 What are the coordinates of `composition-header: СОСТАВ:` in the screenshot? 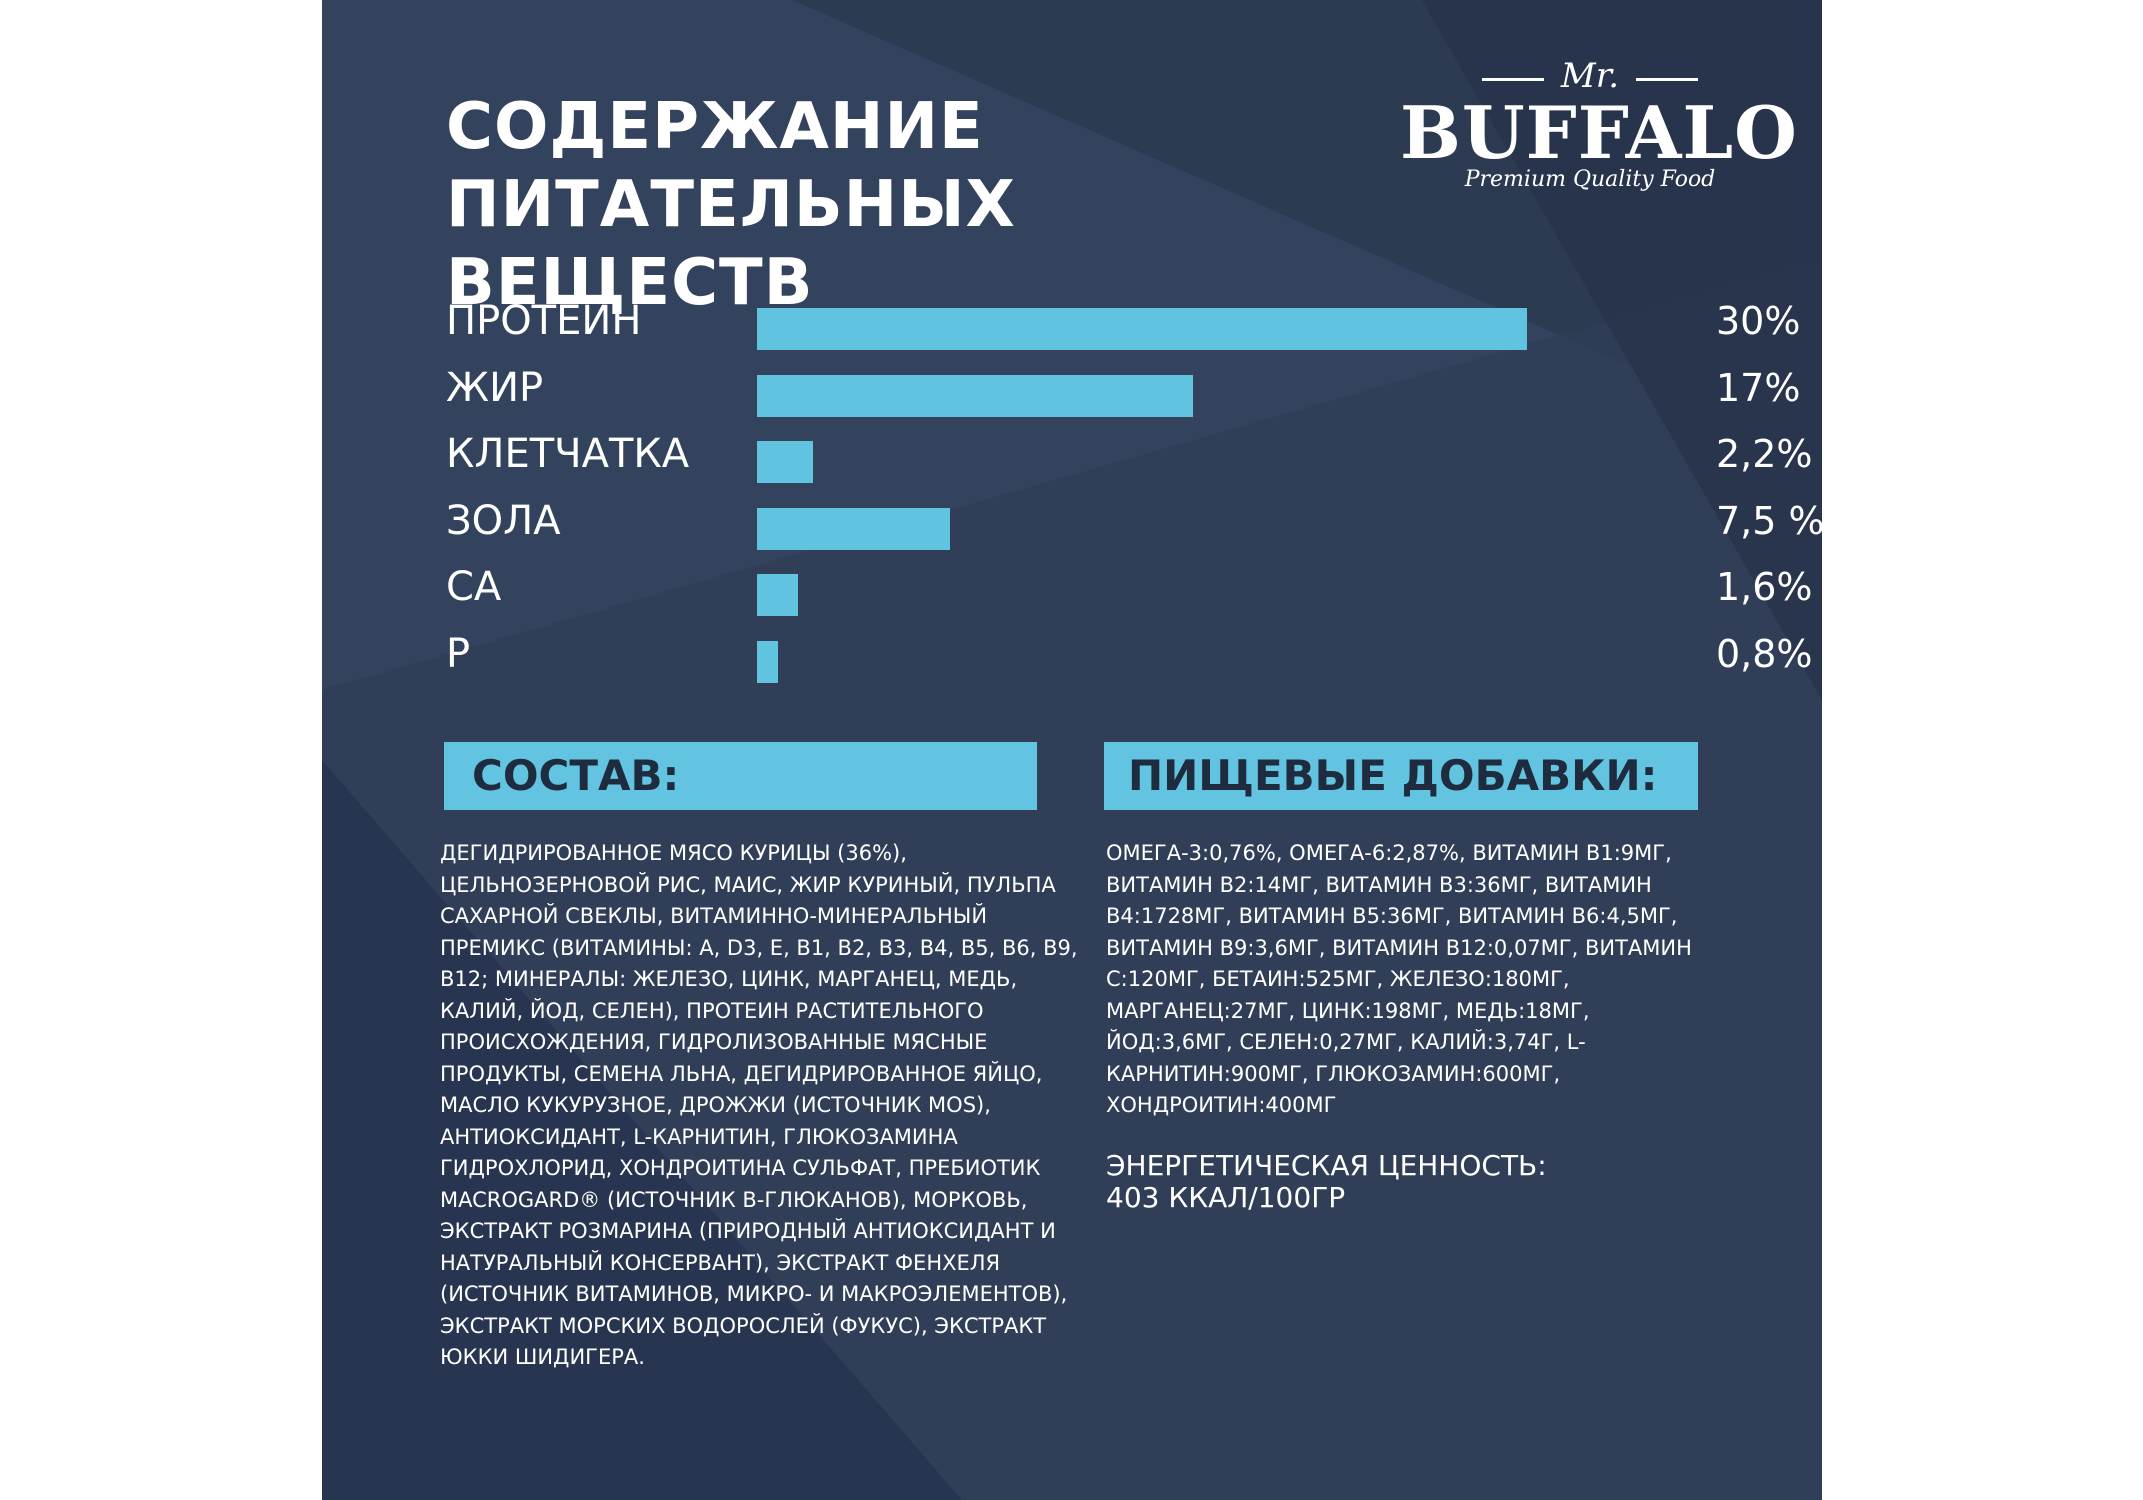 It's located at (740, 776).